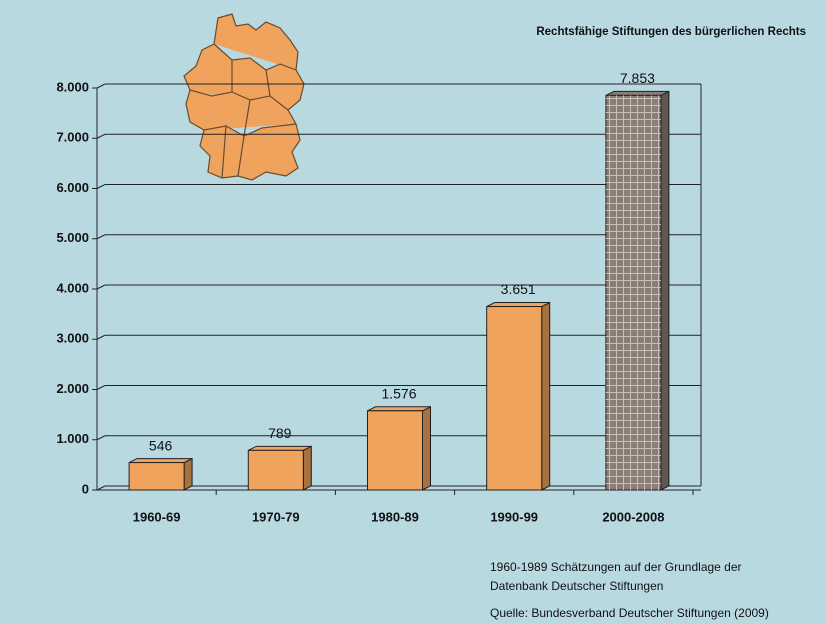 This screenshot has width=825, height=624. I want to click on bar-hatch, so click(633, 292).